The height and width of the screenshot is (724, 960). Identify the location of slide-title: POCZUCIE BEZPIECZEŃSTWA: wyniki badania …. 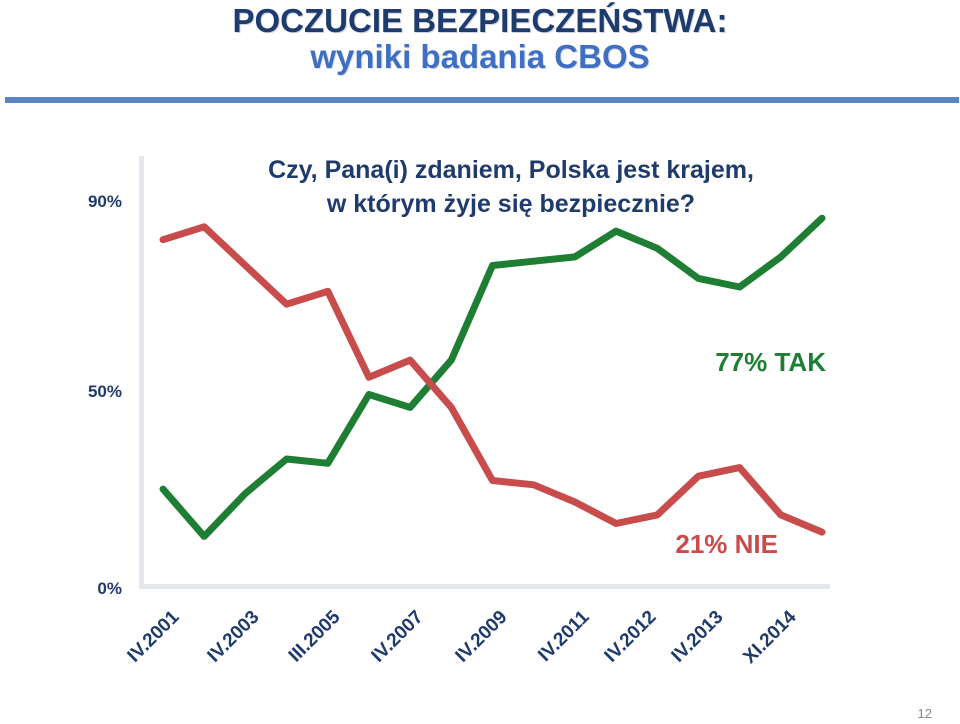
(480, 38).